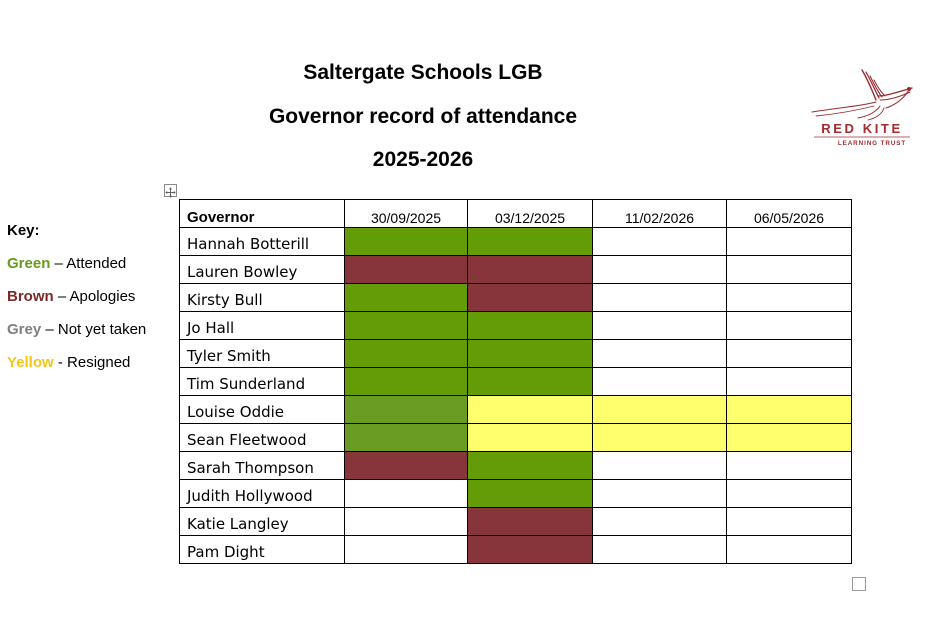 The height and width of the screenshot is (640, 940). What do you see at coordinates (872, 143) in the screenshot?
I see `logo-subtitle: LEARNING TRUST` at bounding box center [872, 143].